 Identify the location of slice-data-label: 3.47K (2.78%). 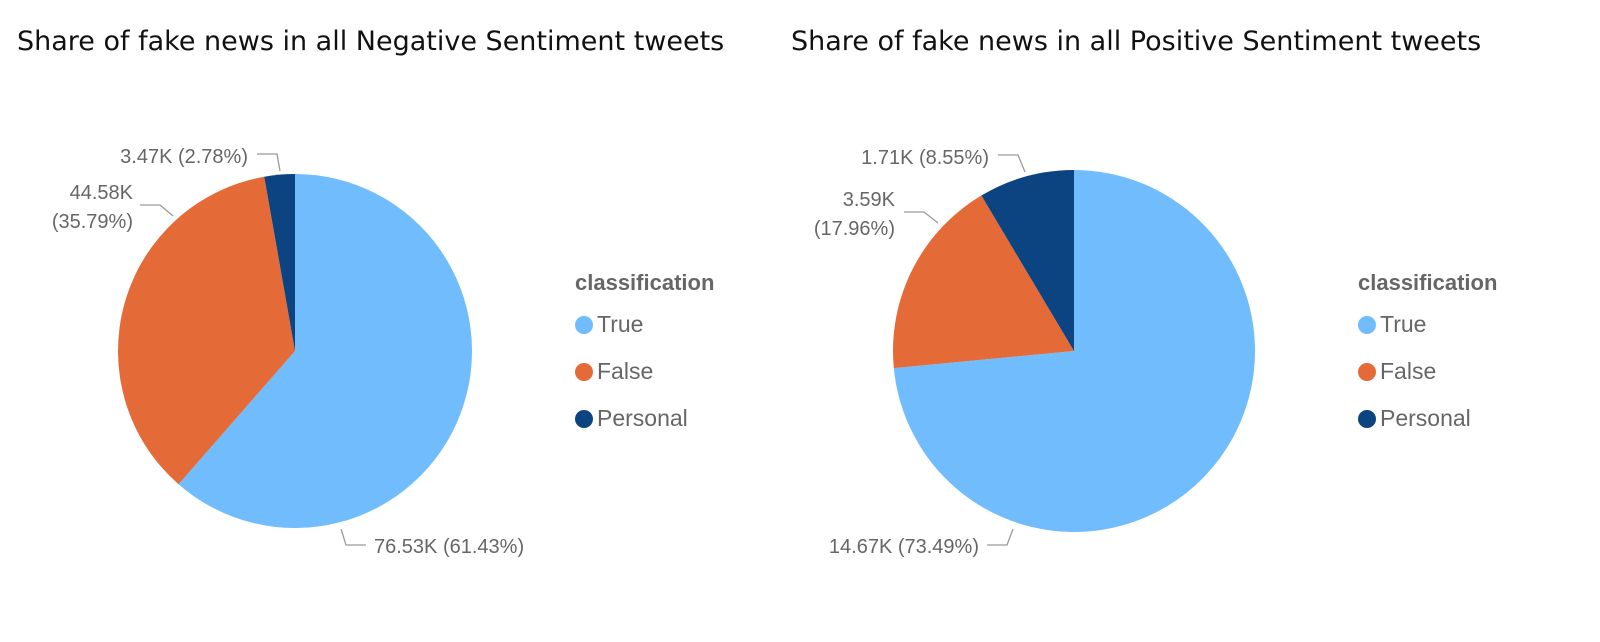
(184, 157).